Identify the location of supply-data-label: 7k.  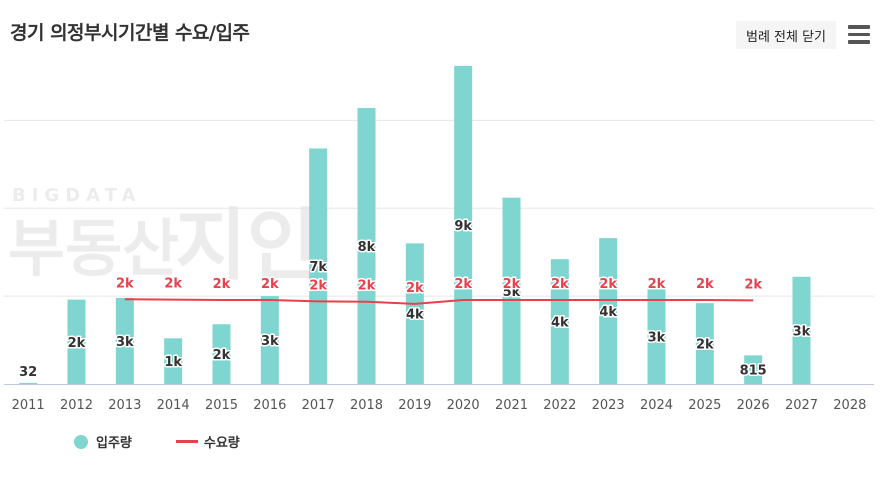
(318, 267).